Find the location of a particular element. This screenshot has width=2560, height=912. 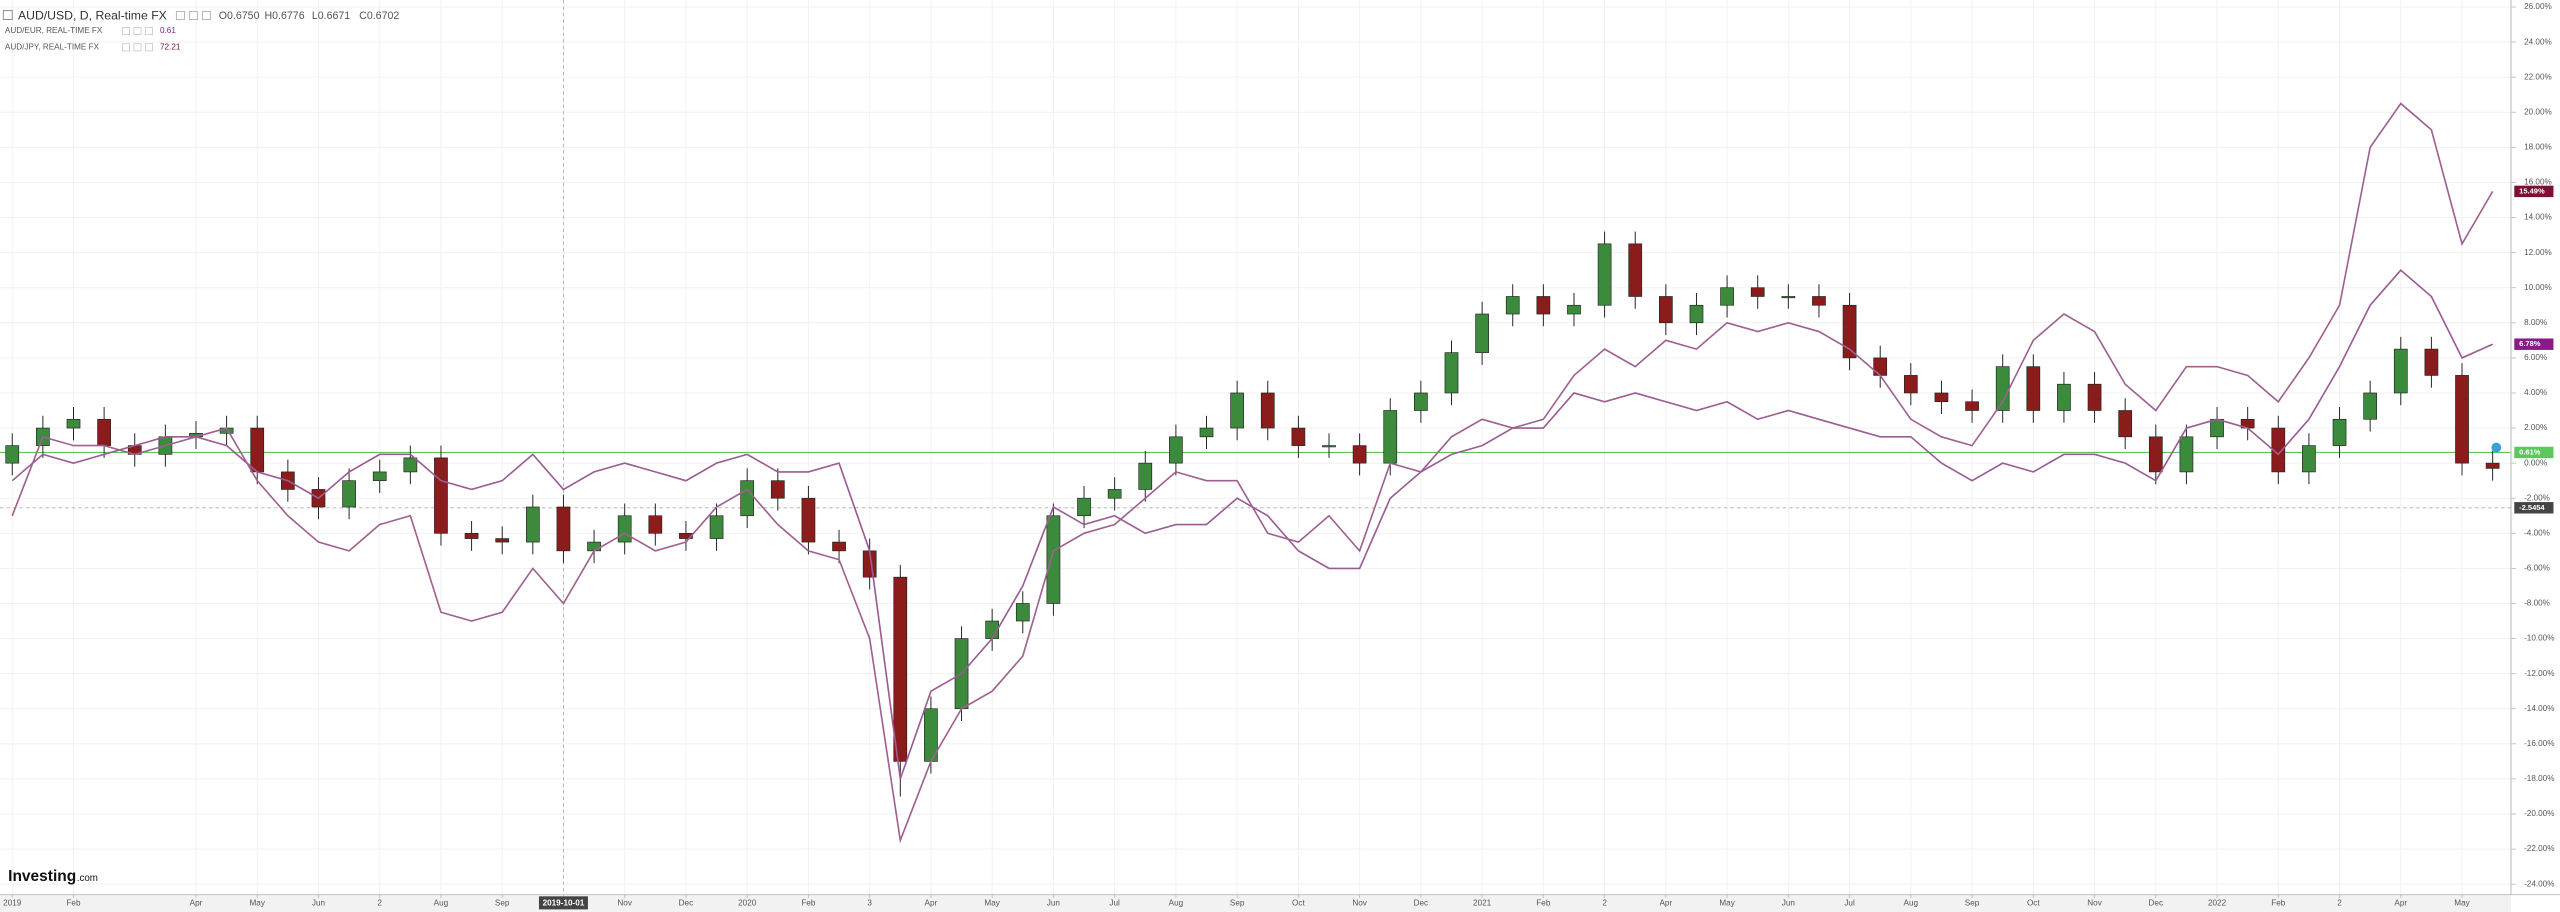

chart-title: AUD/USD, D, Real-time FX is located at coordinates (92, 16).